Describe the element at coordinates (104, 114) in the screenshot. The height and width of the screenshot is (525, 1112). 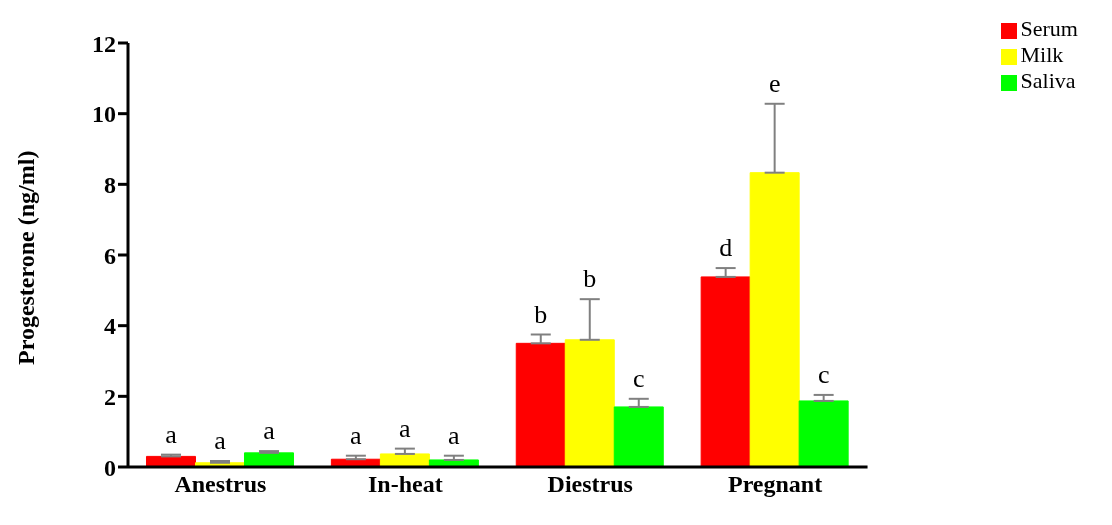
I see `y-tick-label: 10` at that location.